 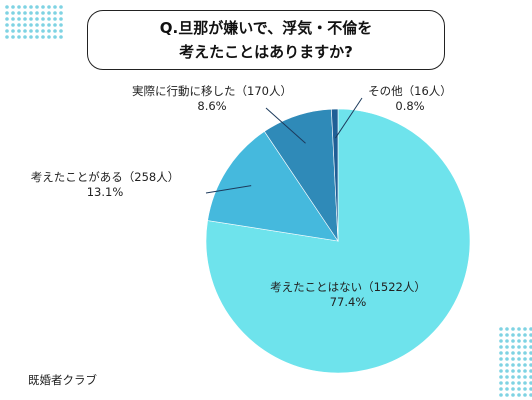 I want to click on slice-label-acted-name: 実際に行動に移した（170人）, so click(x=212, y=91).